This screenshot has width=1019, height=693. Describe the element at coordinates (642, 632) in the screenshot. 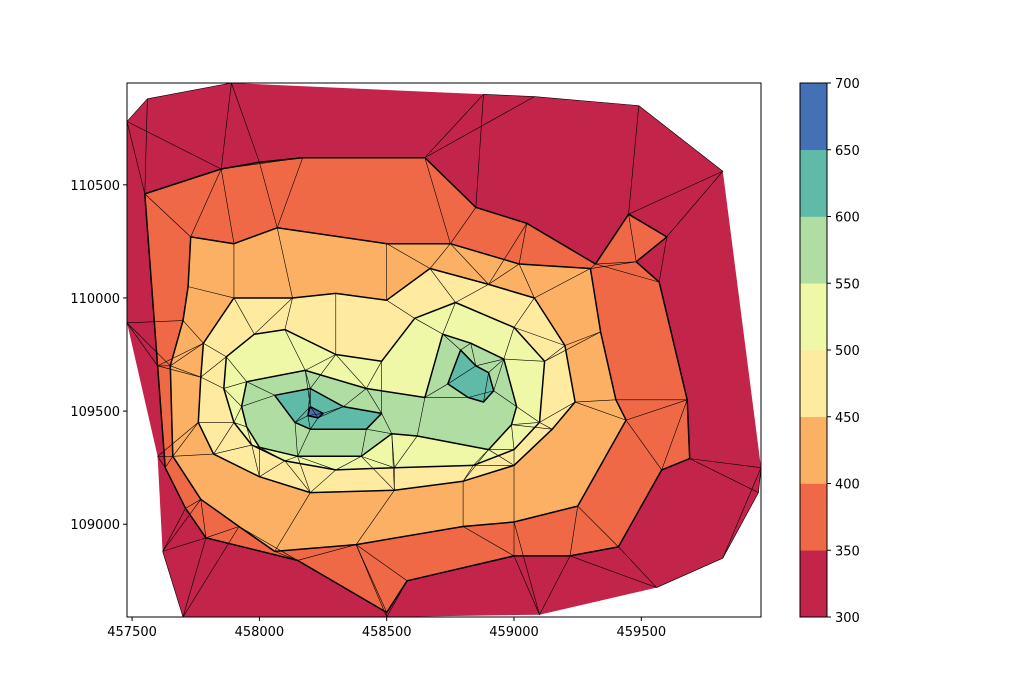

I see `x-tick-label-459500: 459500` at that location.